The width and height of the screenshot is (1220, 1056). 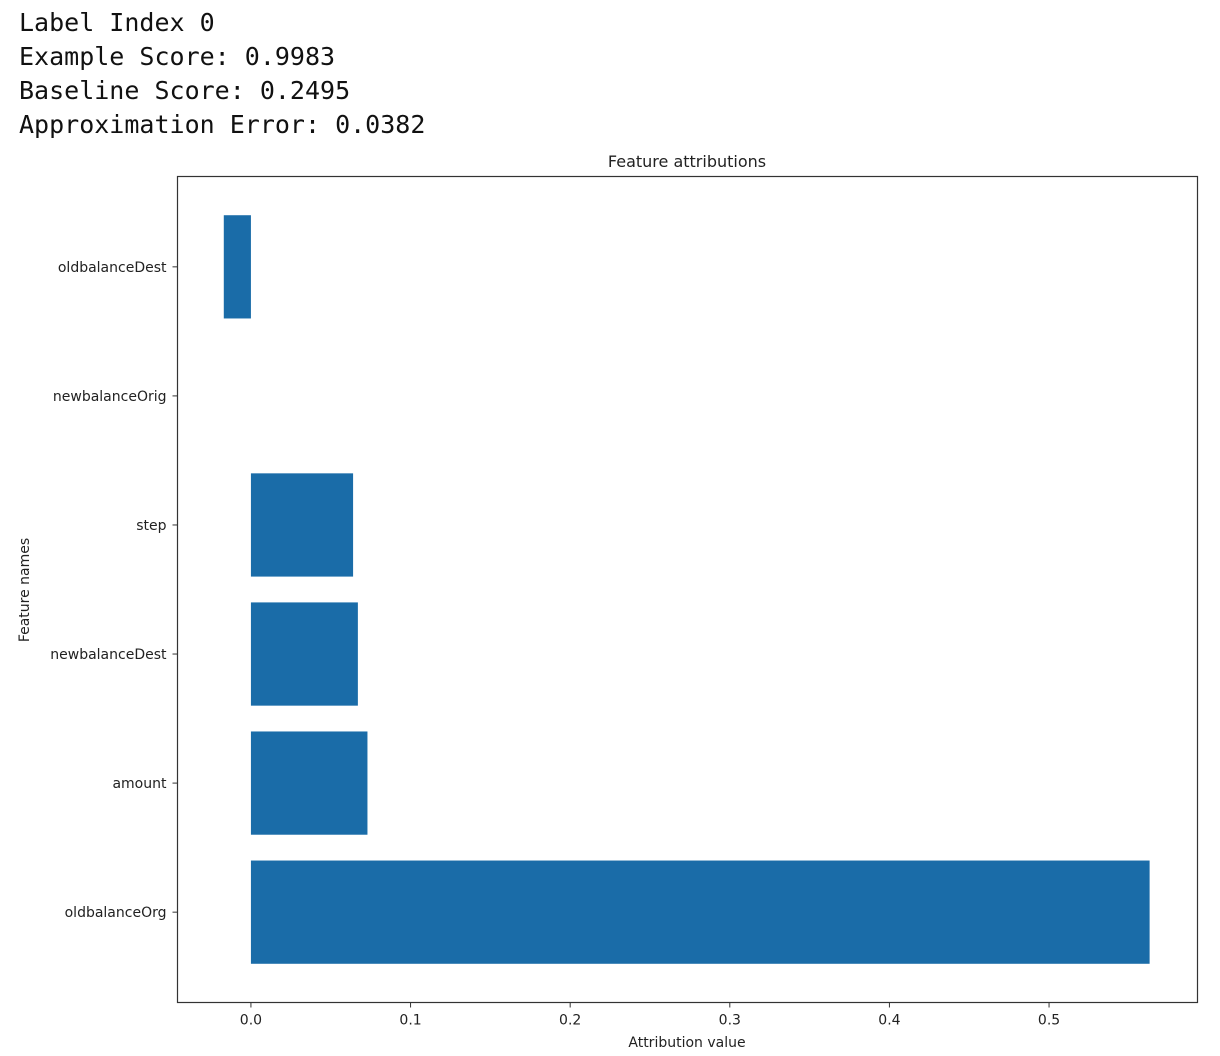 What do you see at coordinates (730, 1021) in the screenshot?
I see `x-tick-label: 0.3` at bounding box center [730, 1021].